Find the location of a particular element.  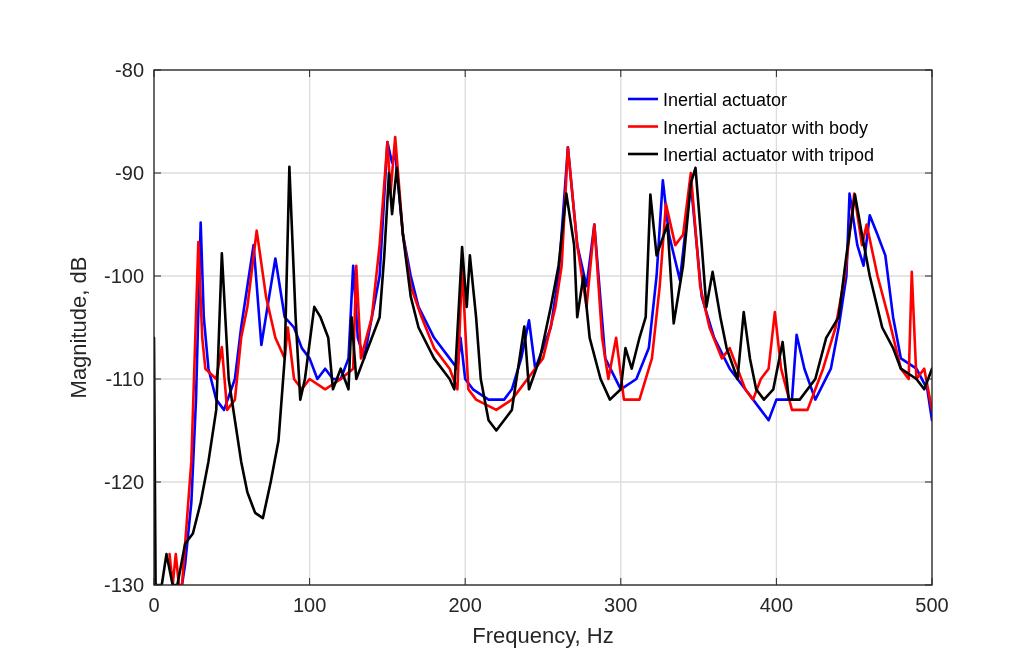

y-axis-title: Magnitude, dB is located at coordinates (78, 327).